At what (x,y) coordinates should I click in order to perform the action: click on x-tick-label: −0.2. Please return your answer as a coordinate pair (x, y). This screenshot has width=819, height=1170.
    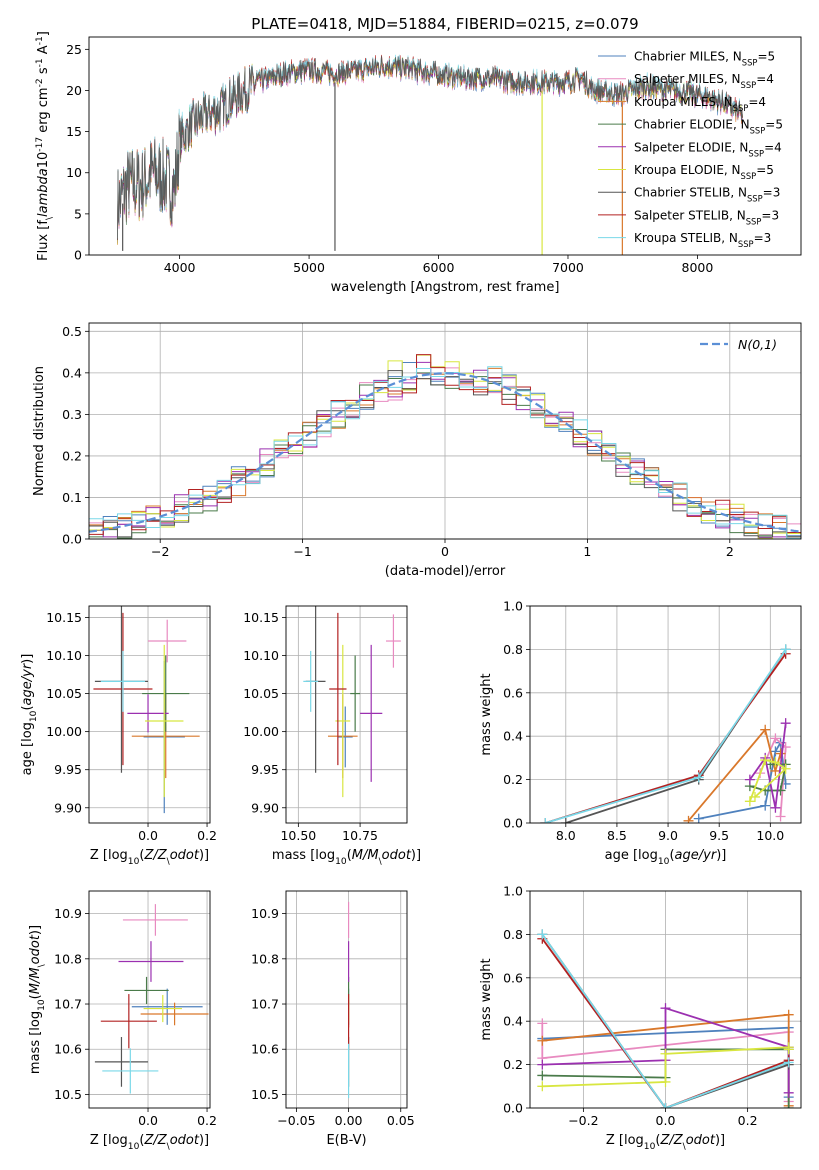
    Looking at the image, I should click on (583, 1120).